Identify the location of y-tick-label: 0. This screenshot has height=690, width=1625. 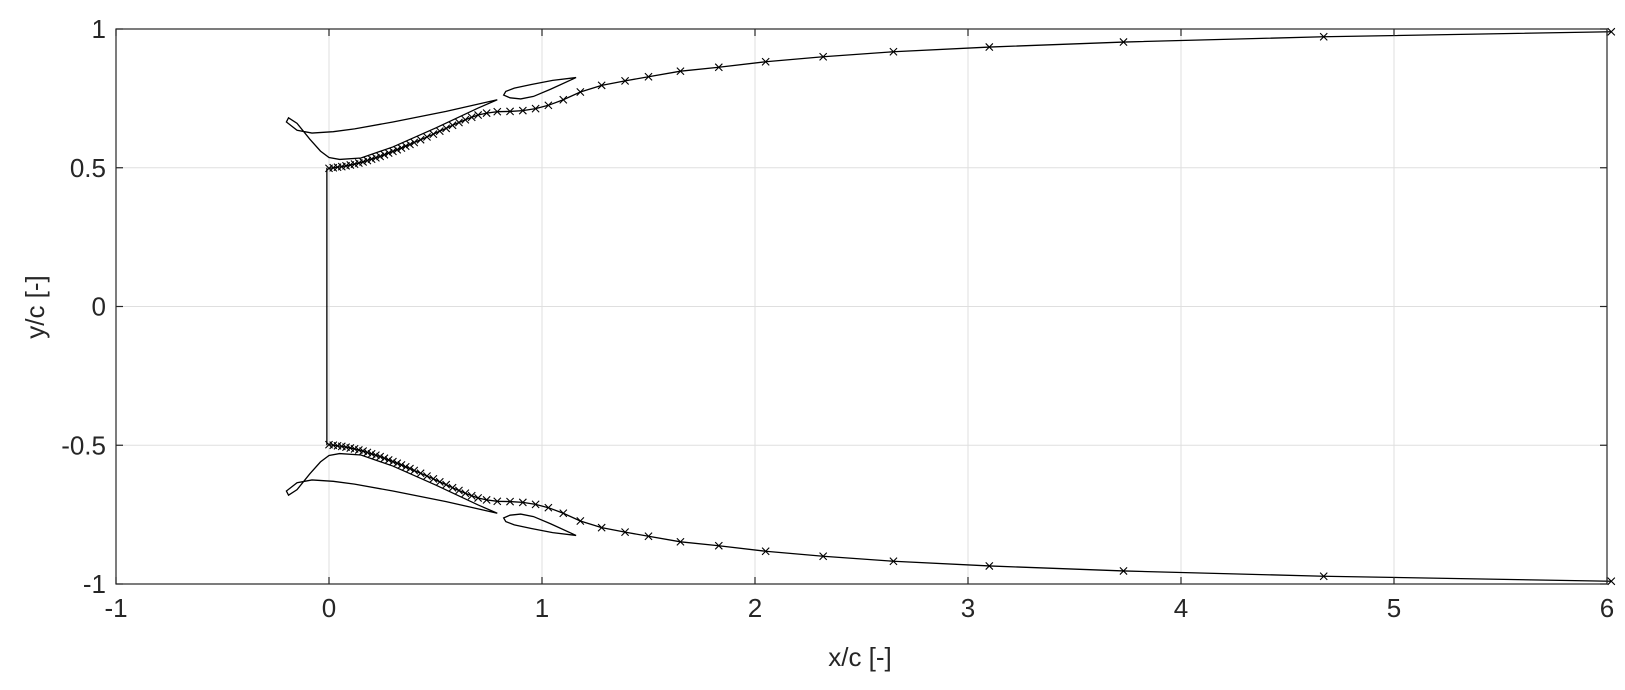
(99, 307).